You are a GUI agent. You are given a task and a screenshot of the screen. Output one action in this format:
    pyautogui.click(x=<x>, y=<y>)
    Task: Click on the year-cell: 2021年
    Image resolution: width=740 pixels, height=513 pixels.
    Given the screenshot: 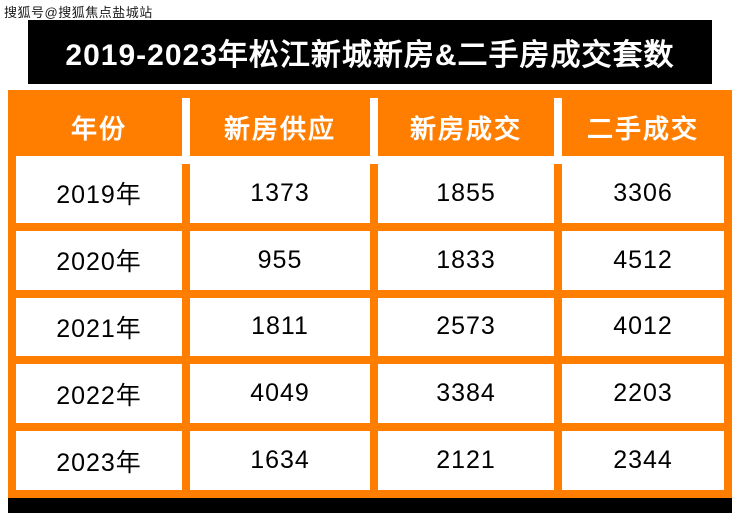 What is the action you would take?
    pyautogui.click(x=99, y=327)
    